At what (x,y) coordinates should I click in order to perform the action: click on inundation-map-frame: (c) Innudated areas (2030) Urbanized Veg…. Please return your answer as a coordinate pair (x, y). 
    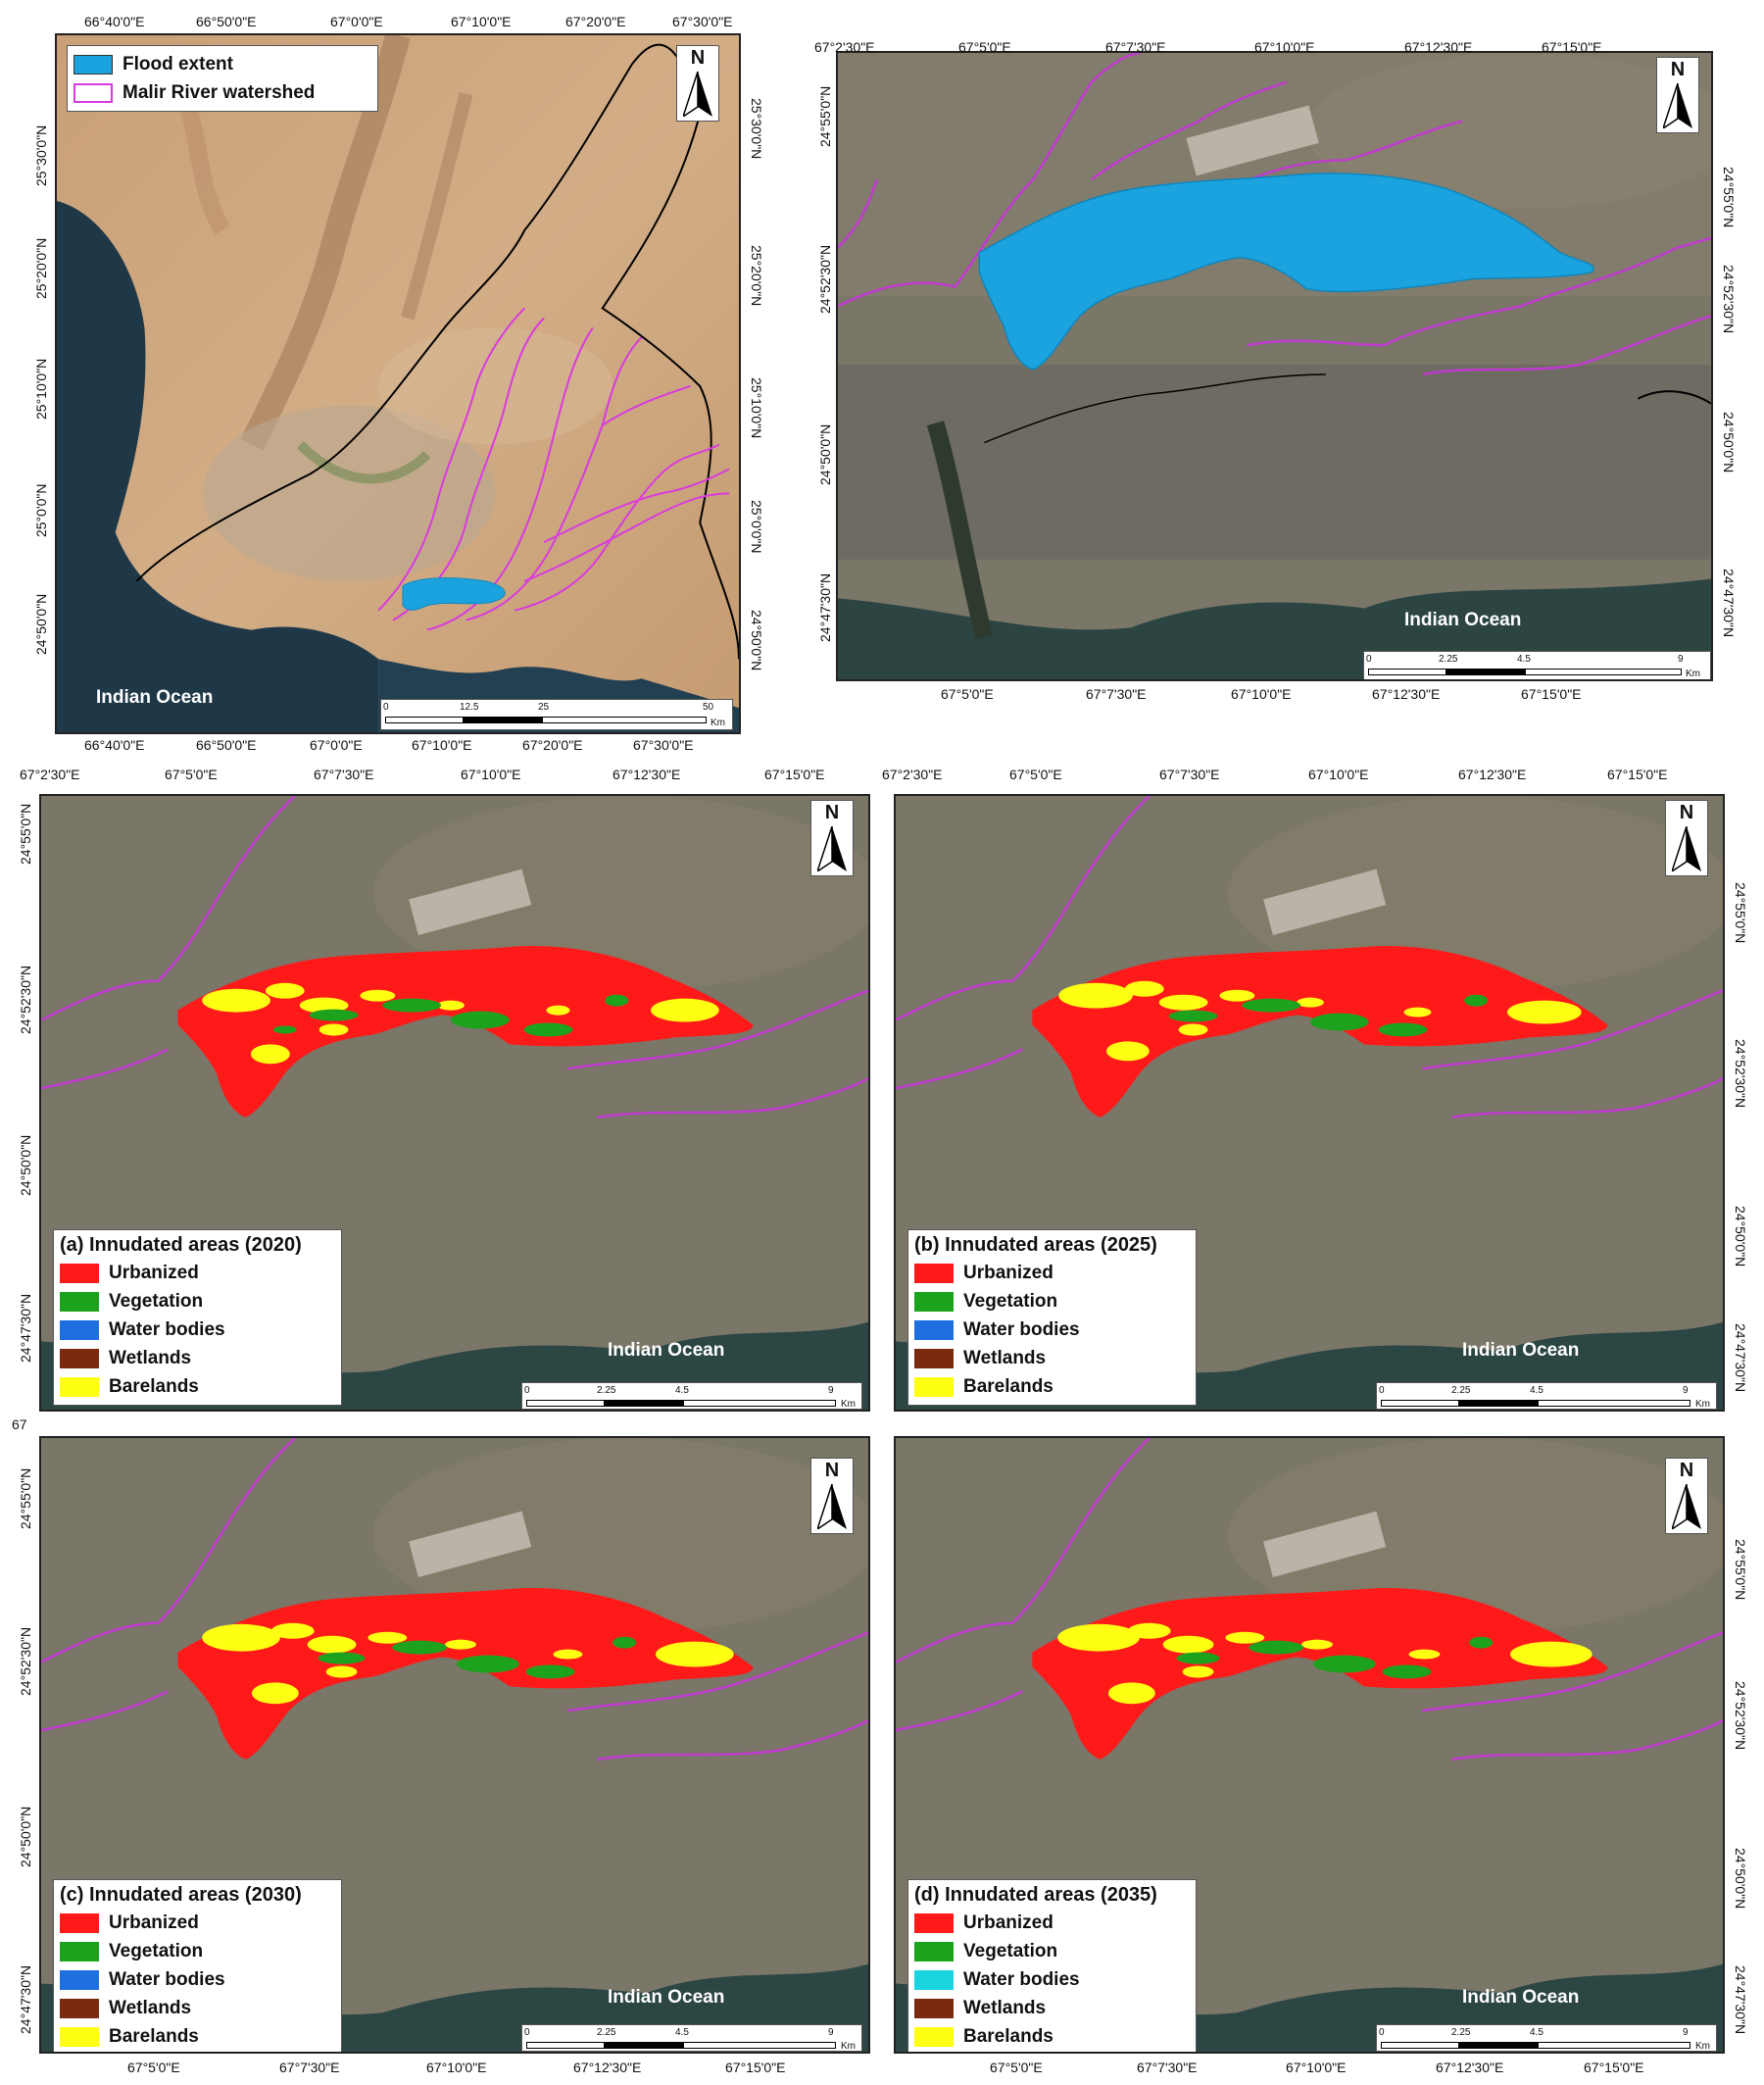
    Looking at the image, I should click on (454, 1745).